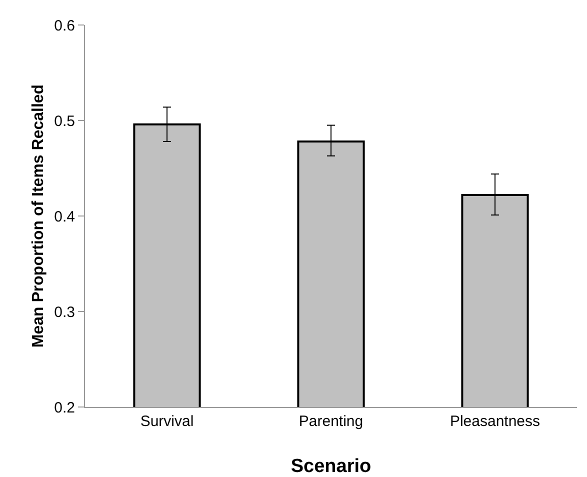 The width and height of the screenshot is (587, 477). Describe the element at coordinates (64, 121) in the screenshot. I see `y-tick-label: 0.5` at that location.